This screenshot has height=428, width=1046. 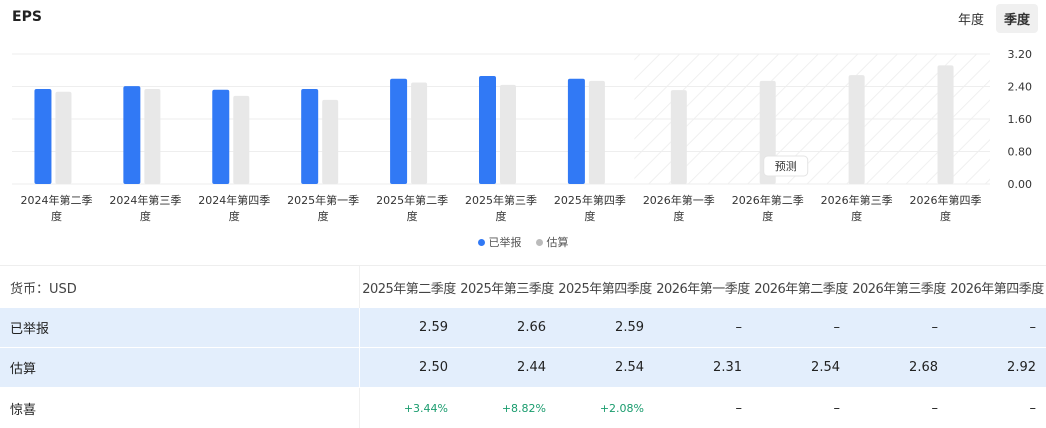 I want to click on legend-reported: 已举报, so click(x=499, y=242).